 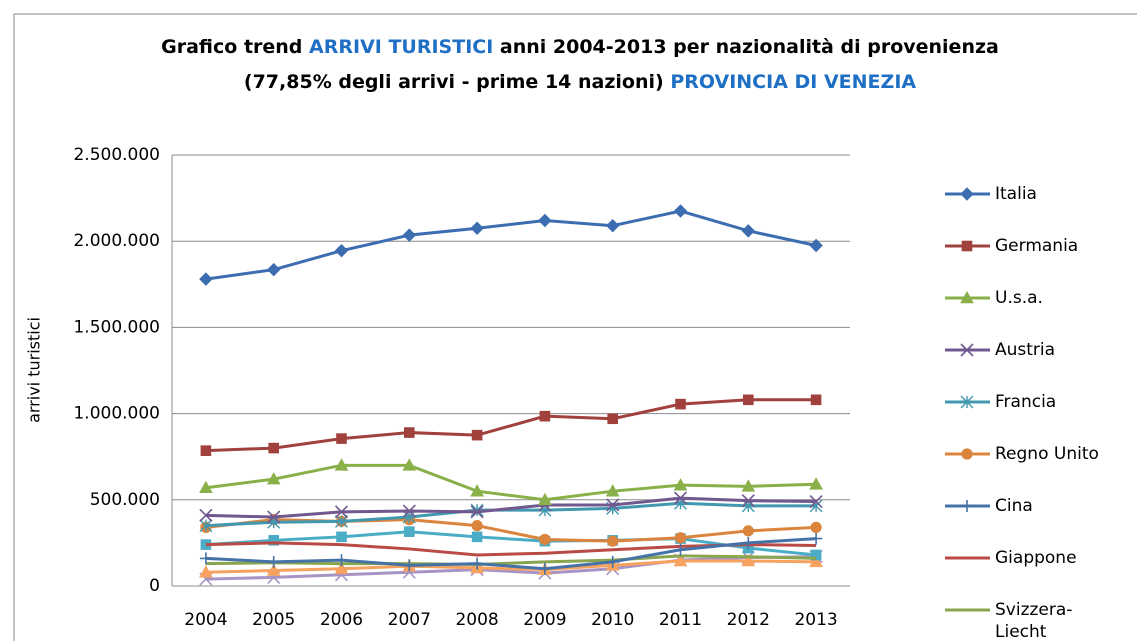 What do you see at coordinates (1019, 298) in the screenshot?
I see `legend-label: U.s.a.` at bounding box center [1019, 298].